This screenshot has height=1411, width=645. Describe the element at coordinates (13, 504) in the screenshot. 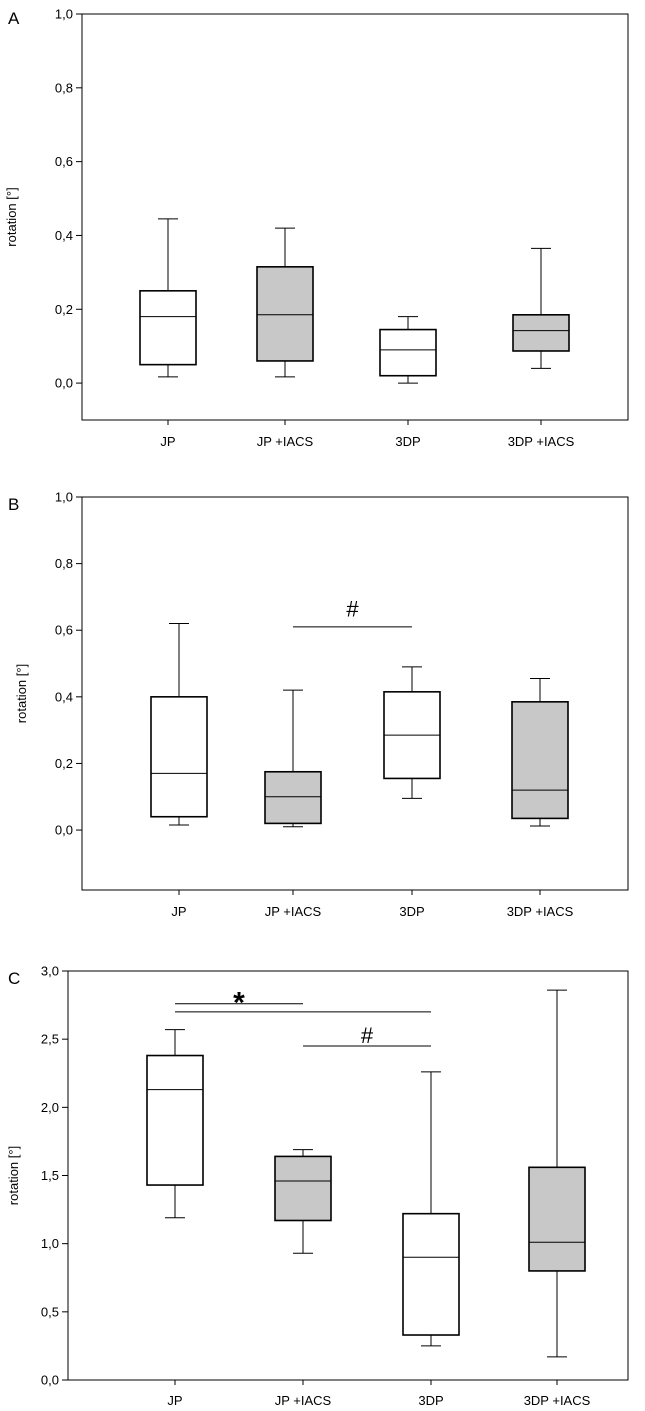

I see `panel-label: B` at that location.